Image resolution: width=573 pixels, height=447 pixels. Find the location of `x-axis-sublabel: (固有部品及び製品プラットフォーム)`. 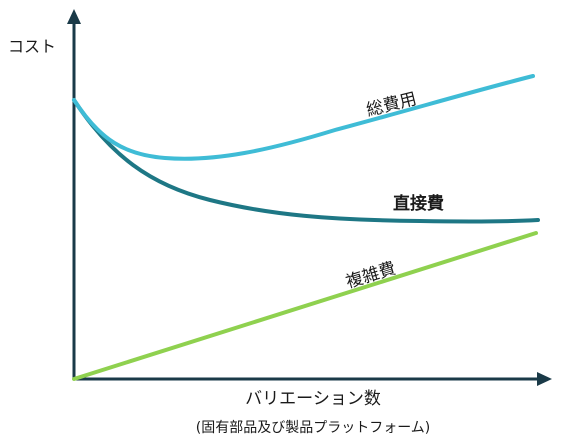

x-axis-sublabel: (固有部品及び製品プラットフォーム) is located at coordinates (313, 428).